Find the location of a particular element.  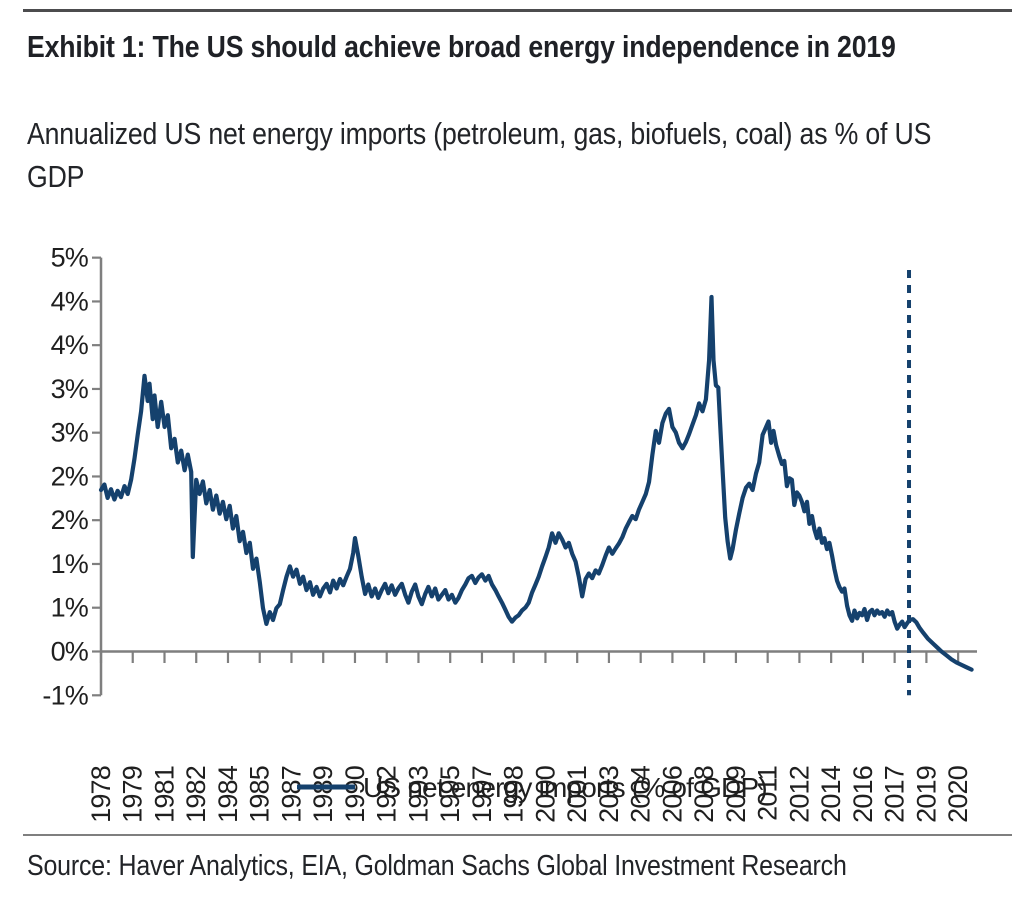

x-axis-tick-label: 2000 is located at coordinates (545, 794).